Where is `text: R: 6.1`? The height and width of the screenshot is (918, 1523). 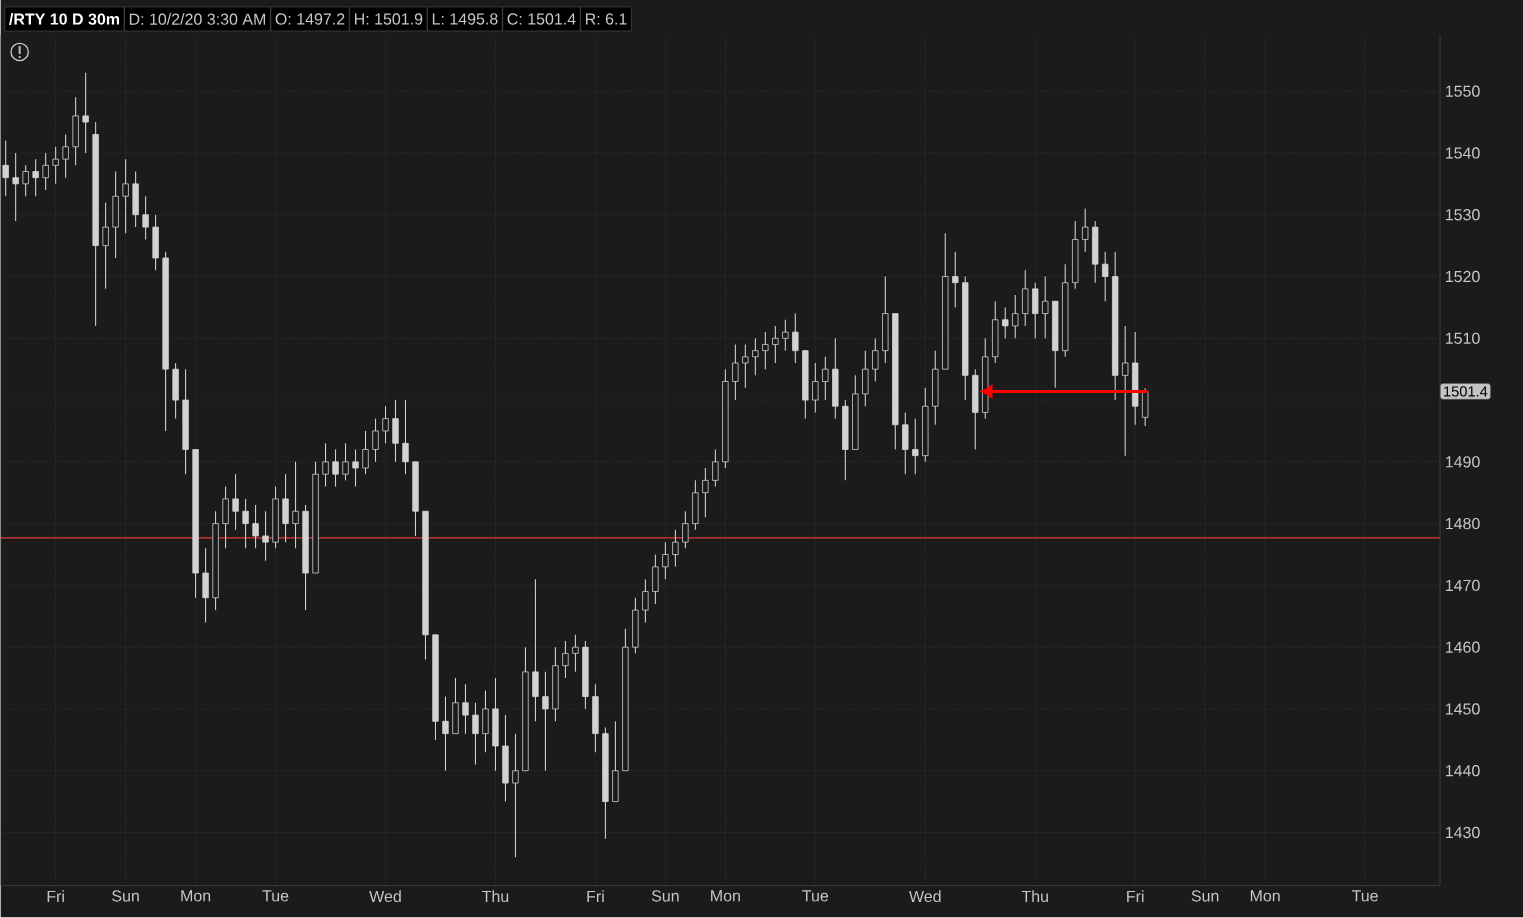 text: R: 6.1 is located at coordinates (606, 19).